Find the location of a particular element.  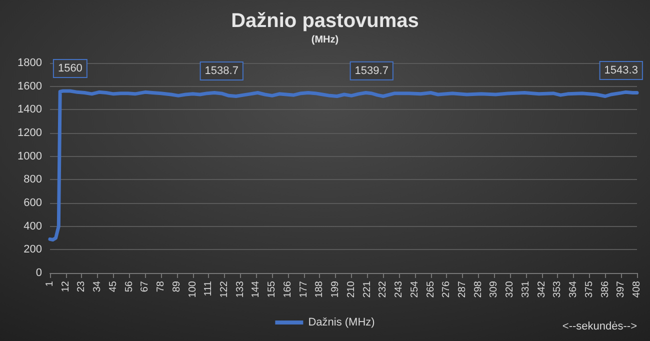

x-tick-label: 166 is located at coordinates (288, 289).